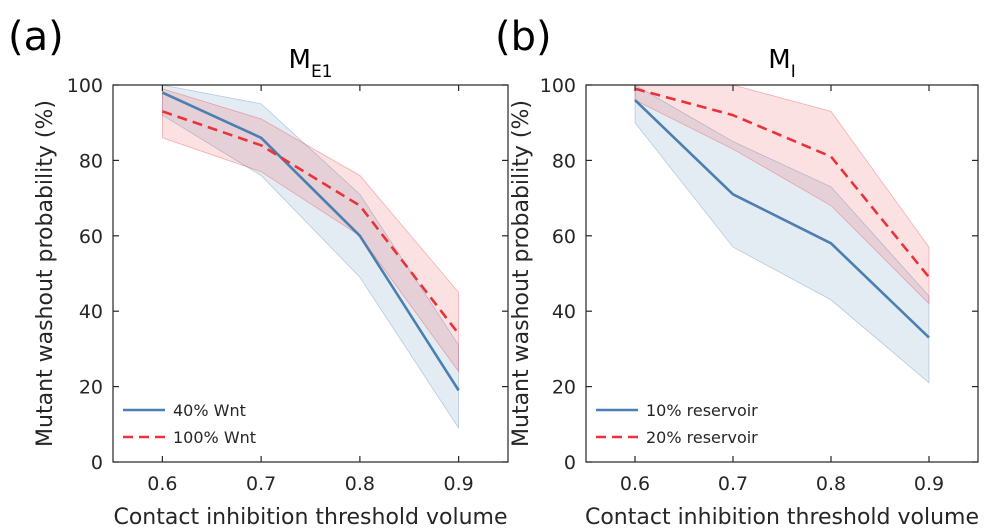  Describe the element at coordinates (702, 410) in the screenshot. I see `legend-label-1: 10% reservoir` at that location.